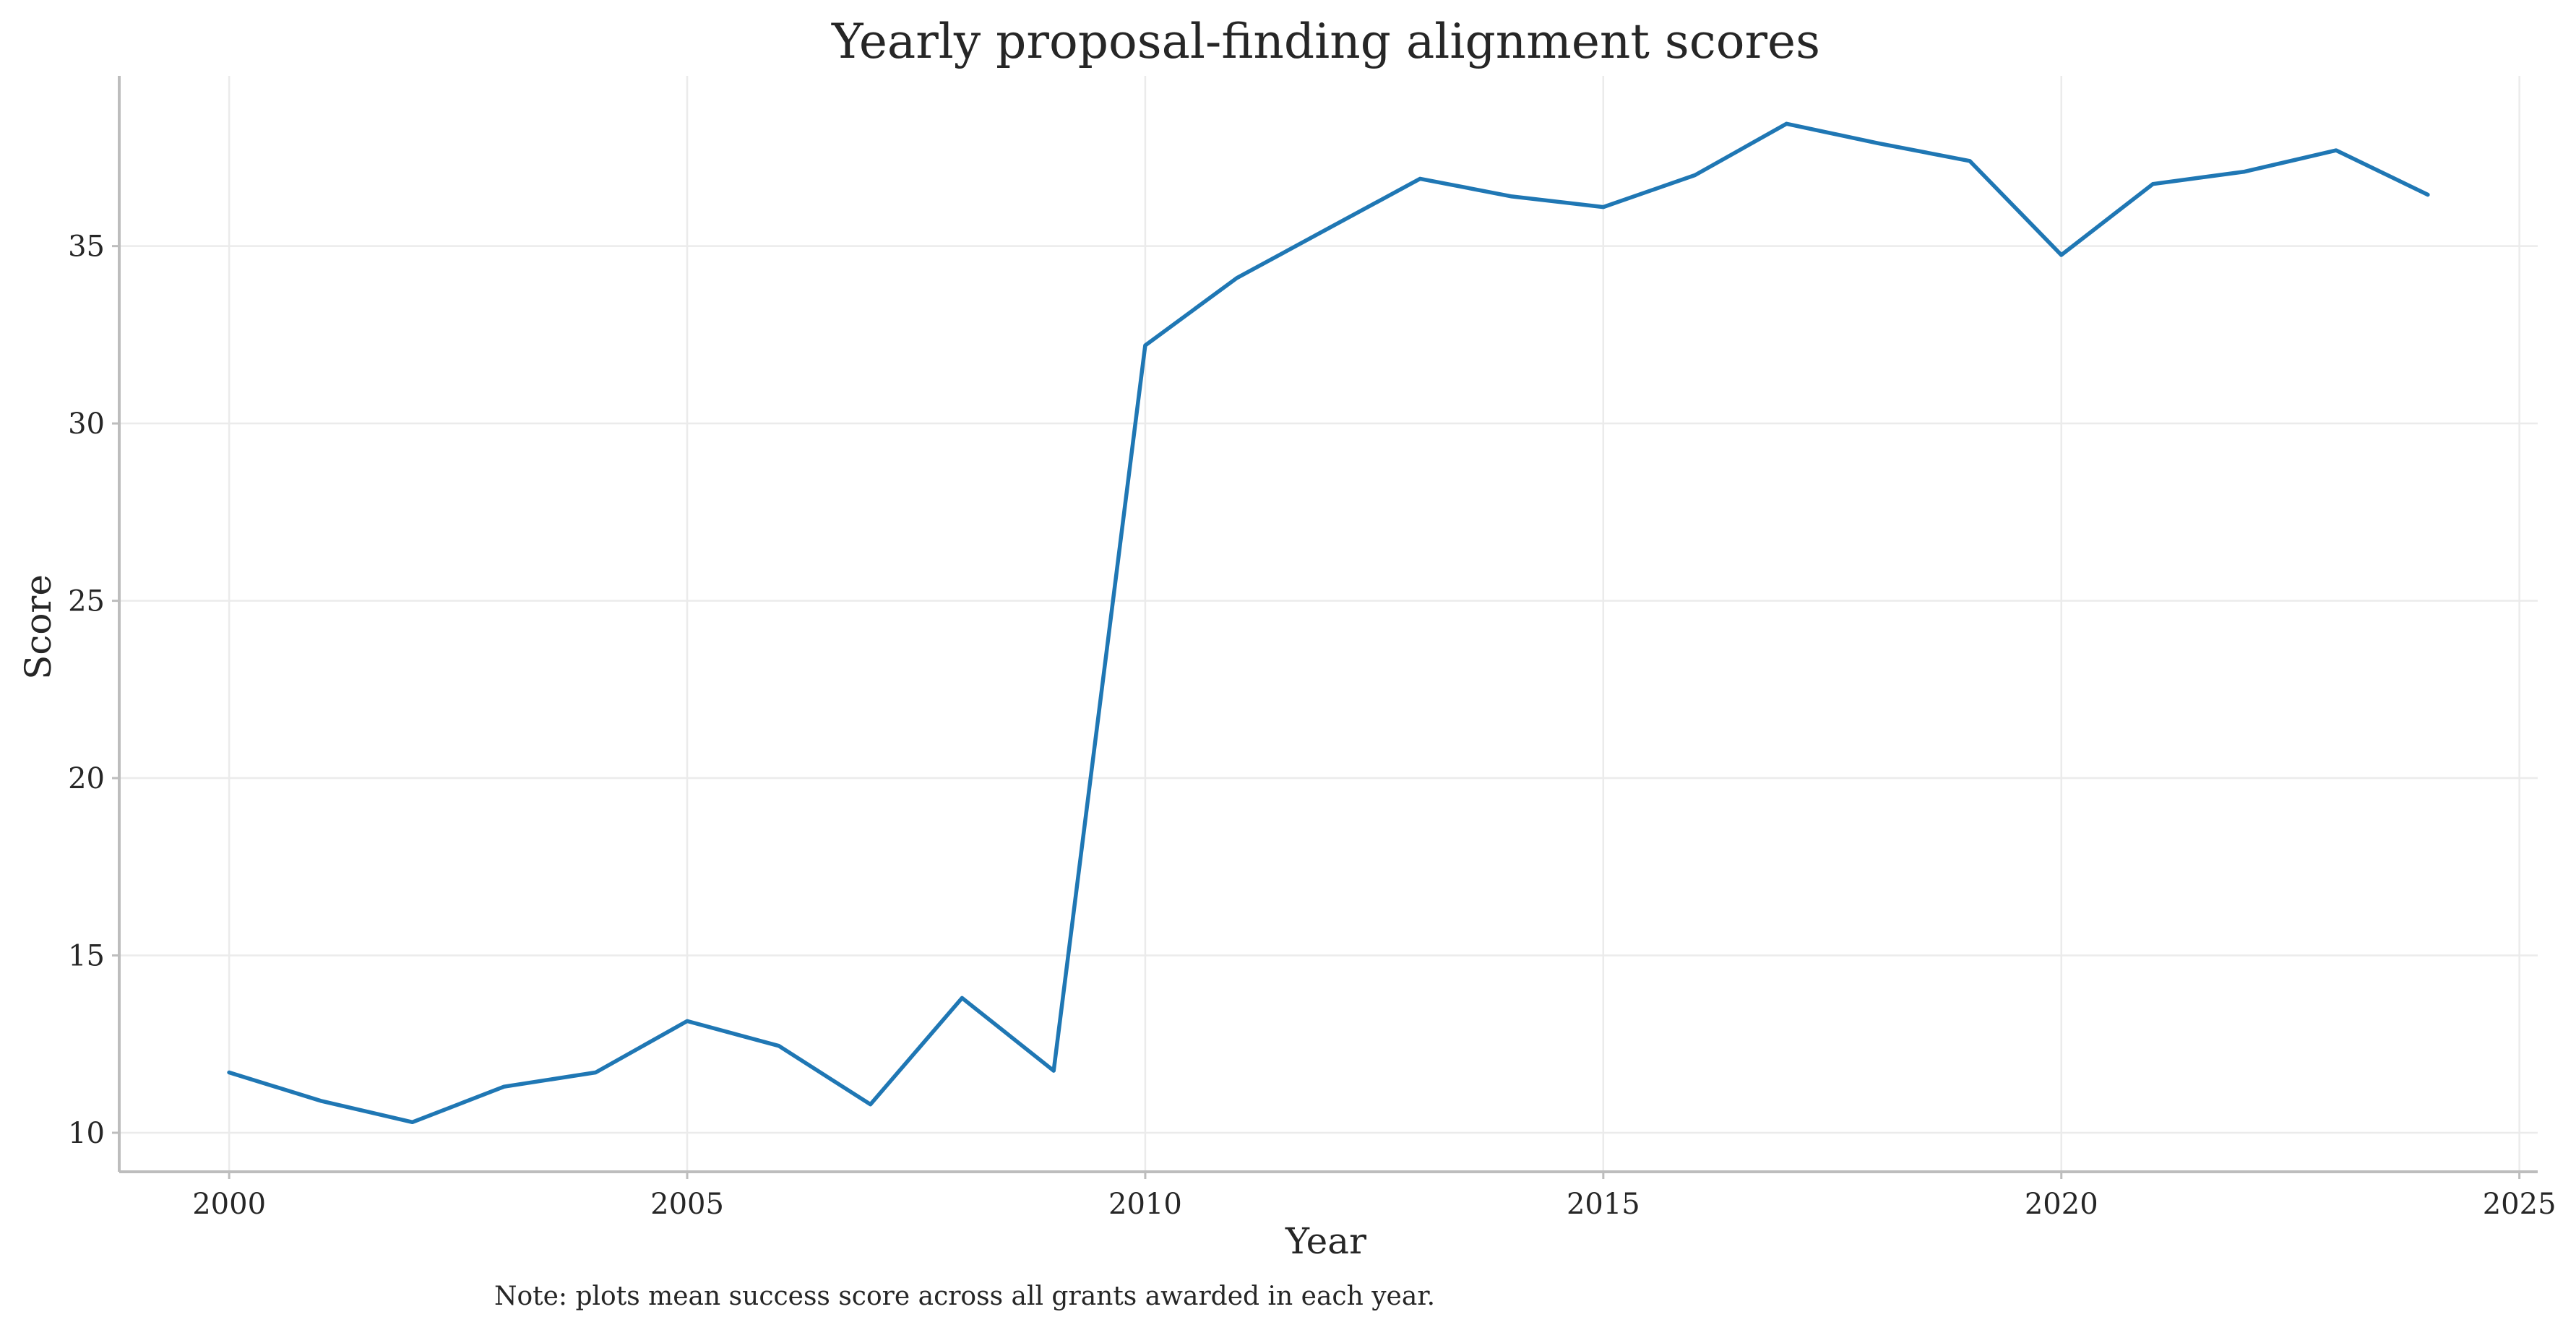 This screenshot has width=2576, height=1330. I want to click on chart-title: Yearly proposal-finding alignment scores, so click(1325, 41).